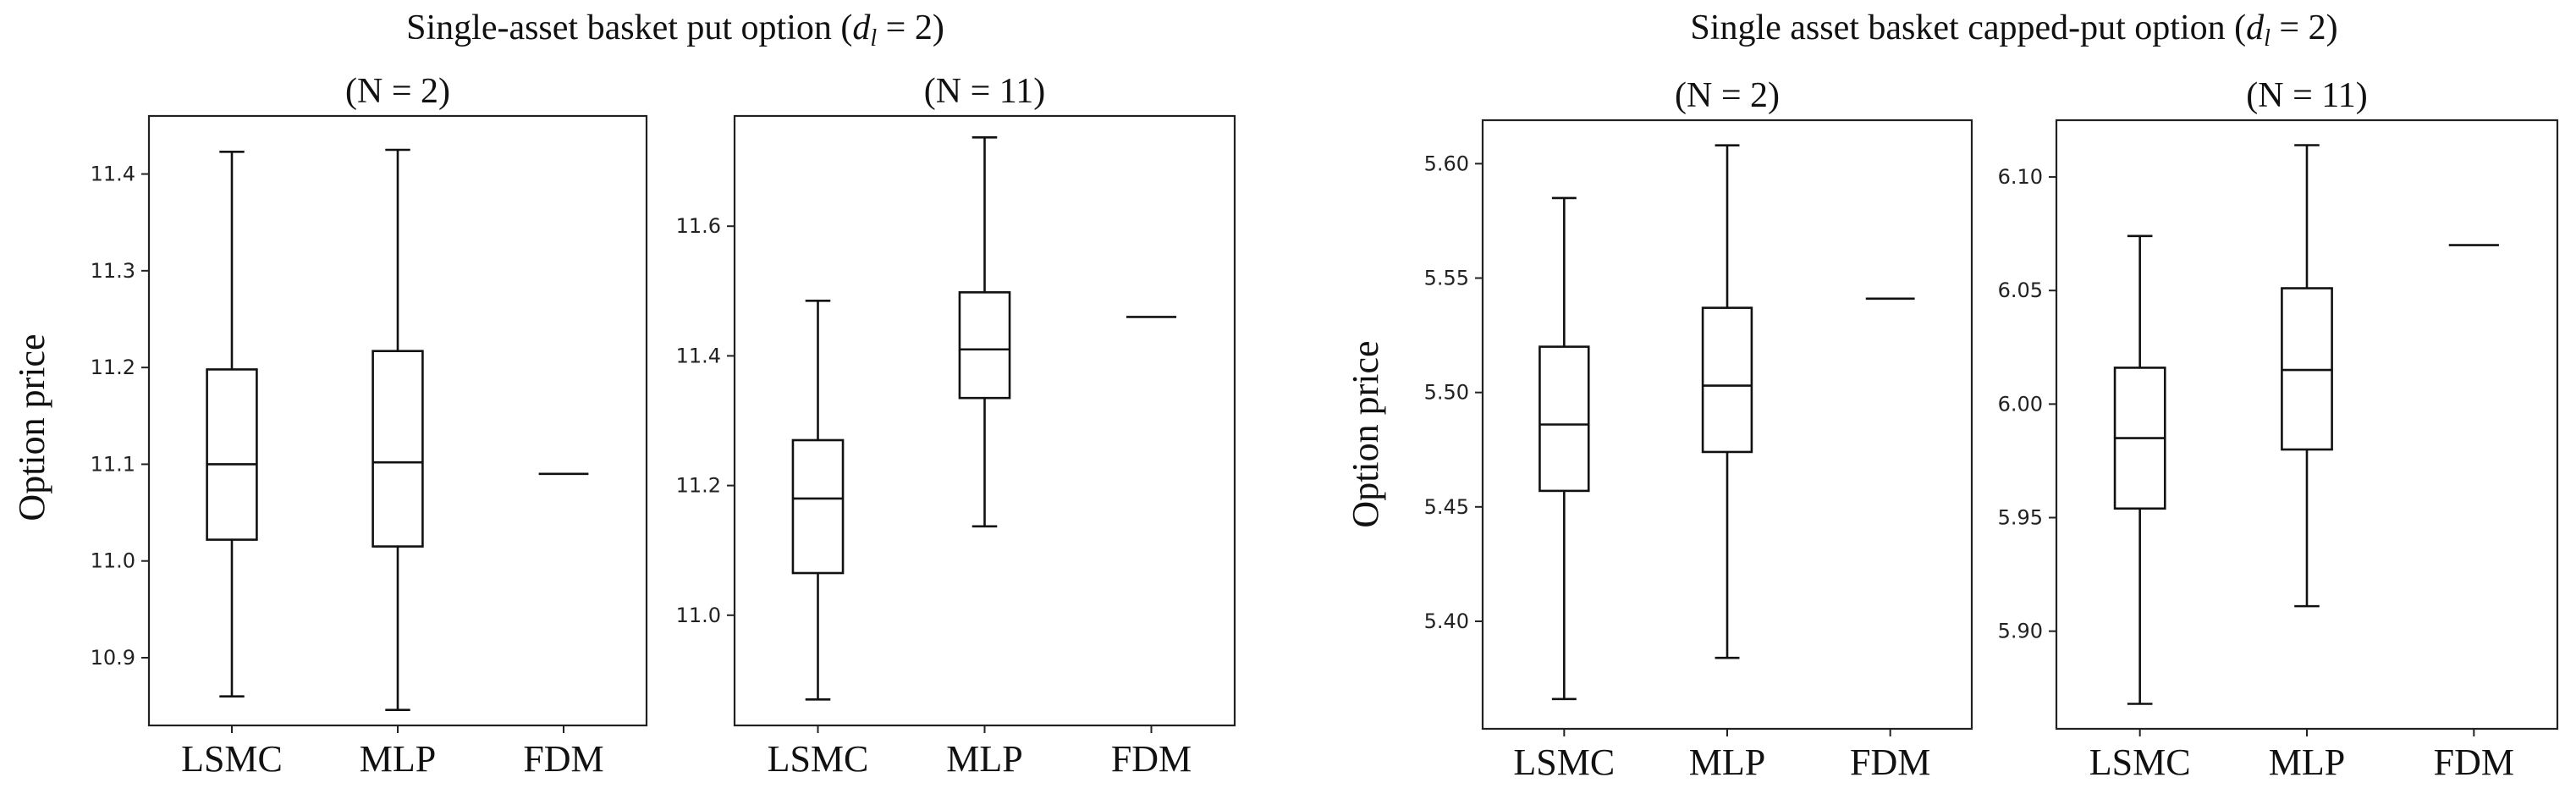 This screenshot has height=794, width=2576. What do you see at coordinates (675, 30) in the screenshot?
I see `group-title-left: Single-asset basket put option (dl = 2)` at bounding box center [675, 30].